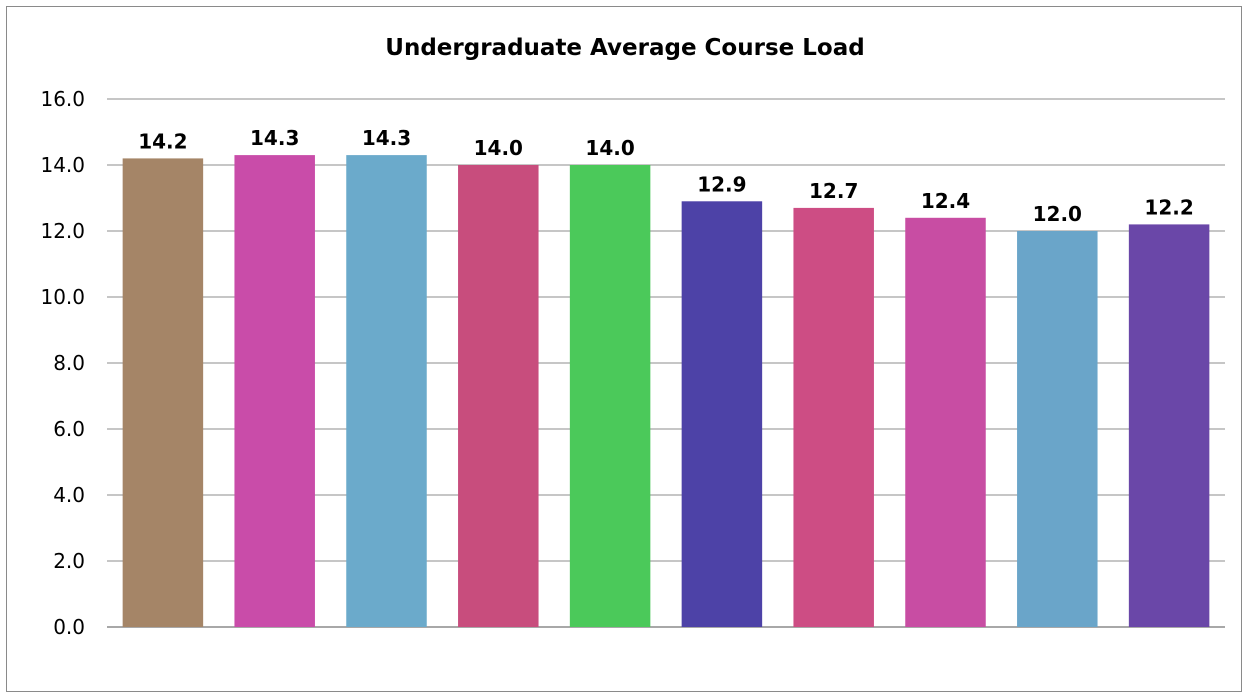 Image resolution: width=1249 pixels, height=694 pixels. Describe the element at coordinates (1057, 214) in the screenshot. I see `bar-data-label: 12.0` at that location.